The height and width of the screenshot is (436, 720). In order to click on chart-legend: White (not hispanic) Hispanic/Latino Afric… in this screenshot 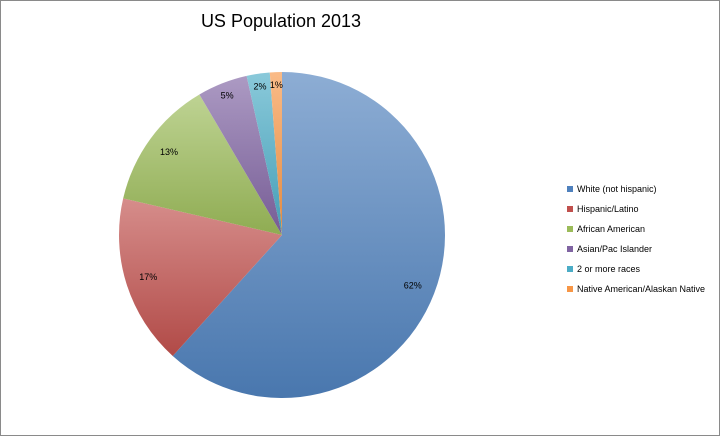, I will do `click(636, 239)`.